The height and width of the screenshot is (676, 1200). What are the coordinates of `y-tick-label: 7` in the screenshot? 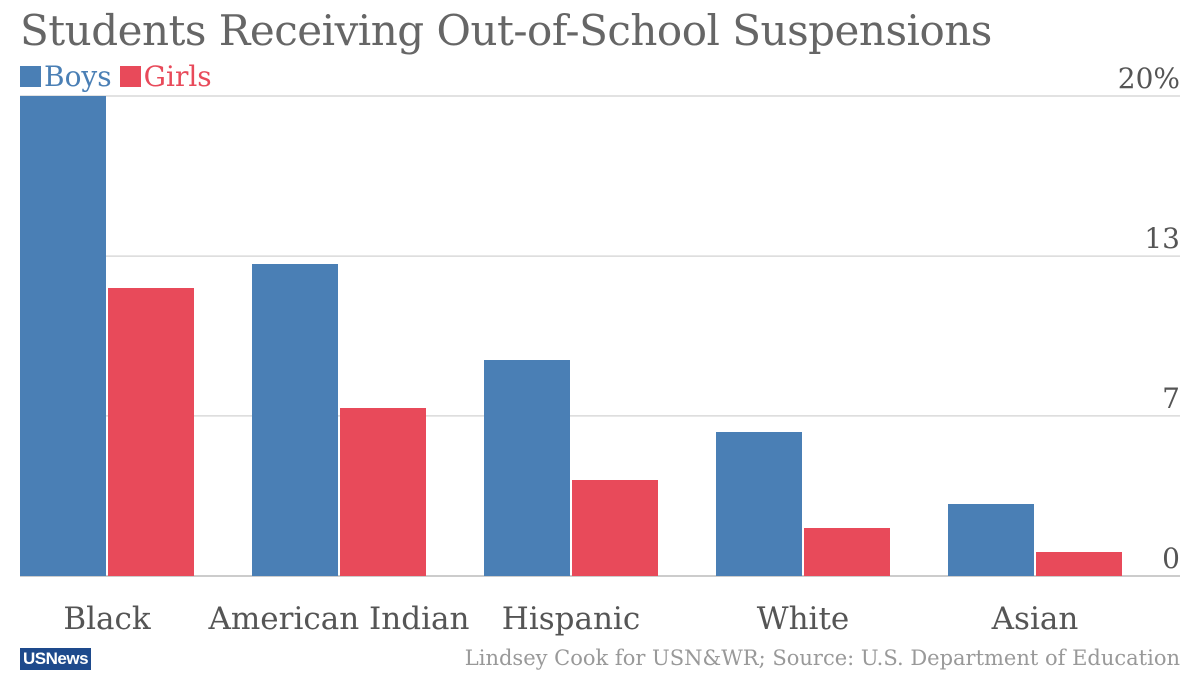 It's located at (1171, 398).